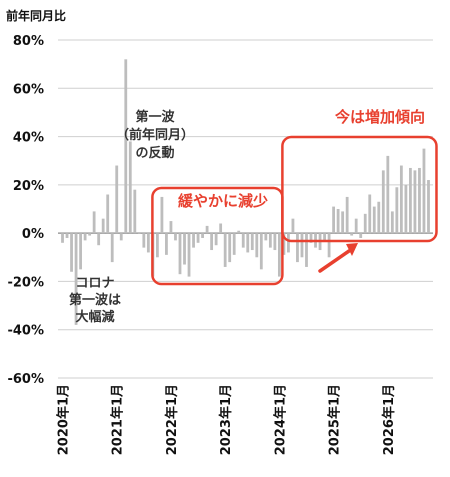  What do you see at coordinates (25, 331) in the screenshot?
I see `y-tick-label: -40%` at bounding box center [25, 331].